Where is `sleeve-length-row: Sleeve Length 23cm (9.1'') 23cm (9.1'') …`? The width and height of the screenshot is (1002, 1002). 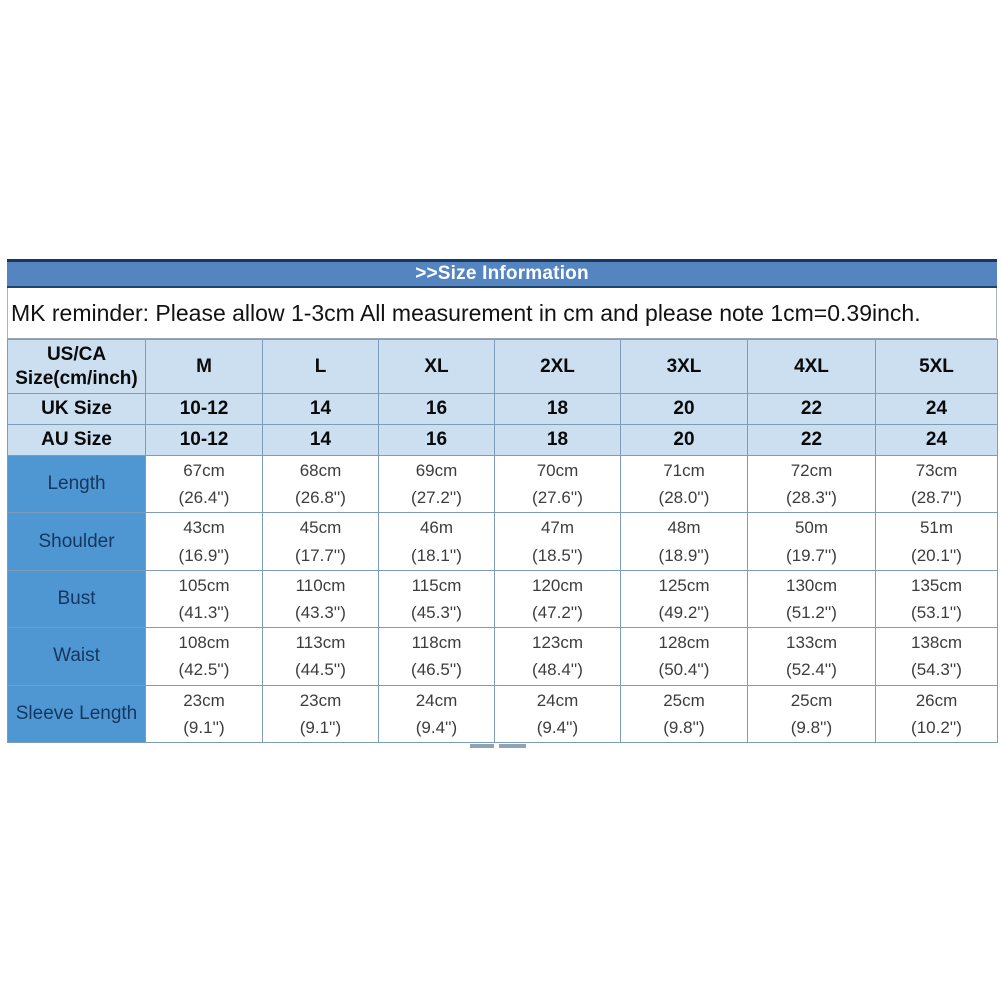
sleeve-length-row: Sleeve Length 23cm (9.1'') 23cm (9.1'') … is located at coordinates (502, 713).